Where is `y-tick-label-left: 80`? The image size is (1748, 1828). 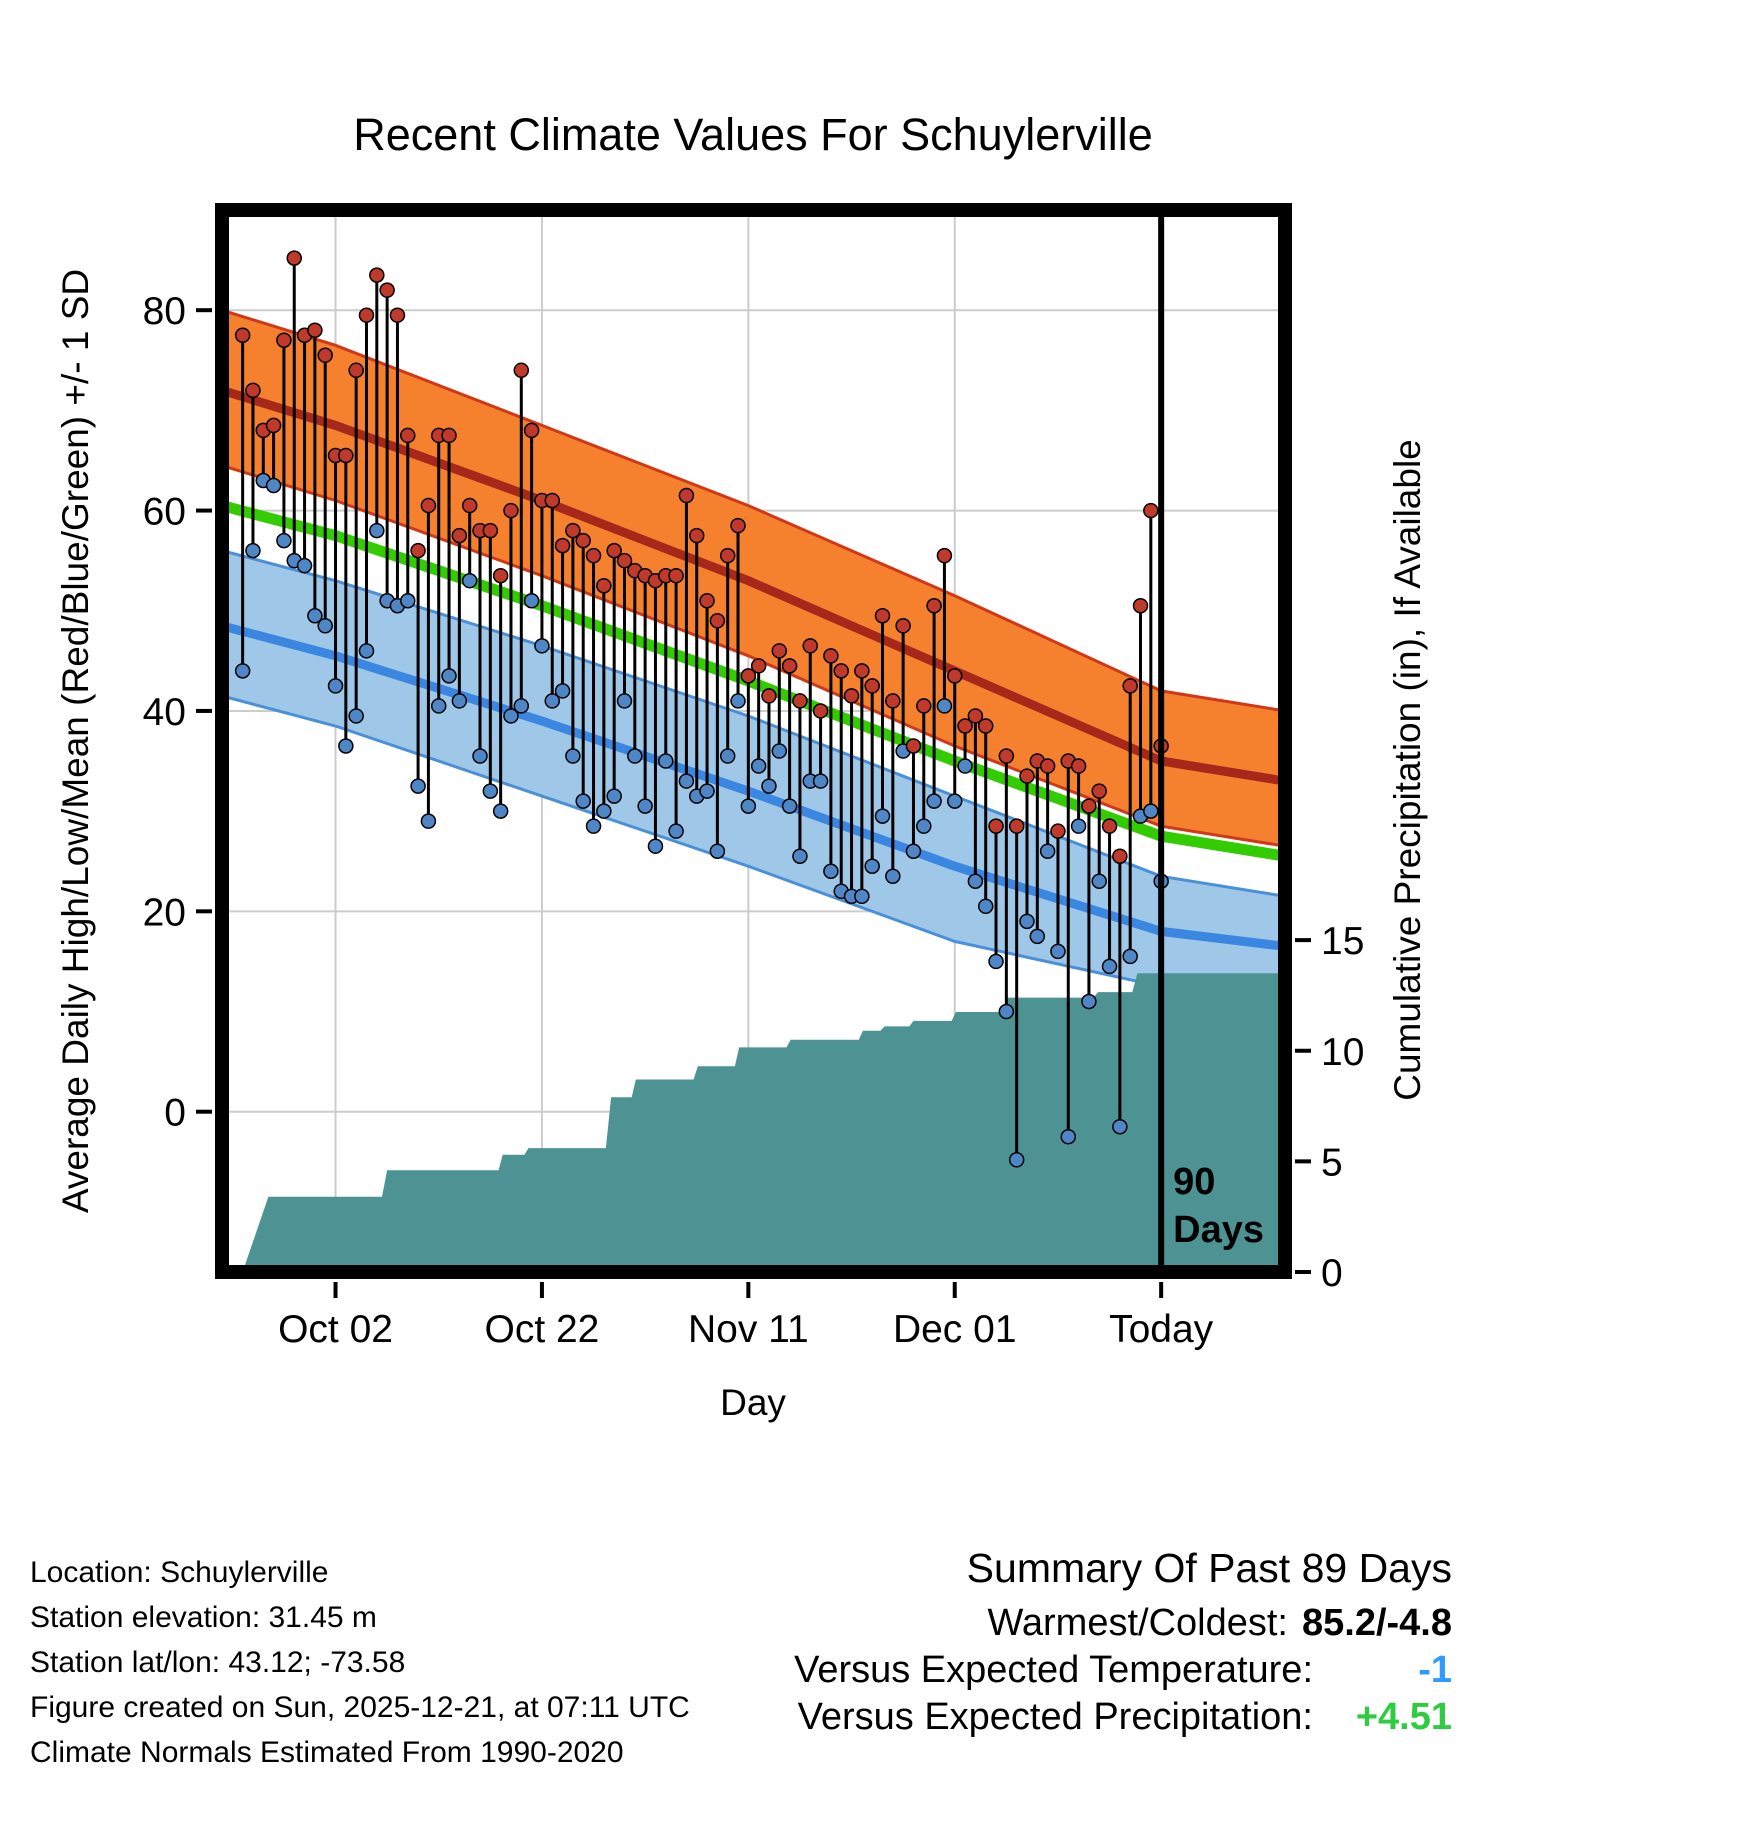 y-tick-label-left: 80 is located at coordinates (164, 311).